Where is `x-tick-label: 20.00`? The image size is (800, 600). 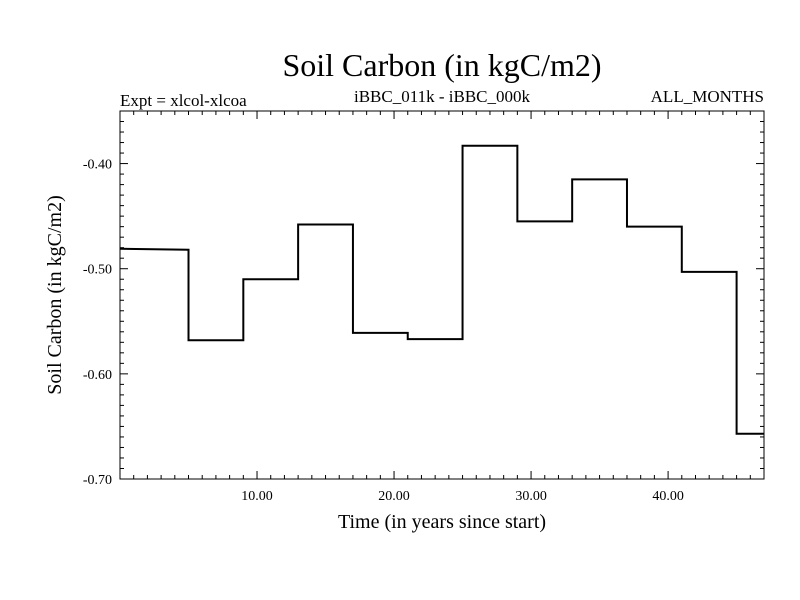
x-tick-label: 20.00 is located at coordinates (394, 496).